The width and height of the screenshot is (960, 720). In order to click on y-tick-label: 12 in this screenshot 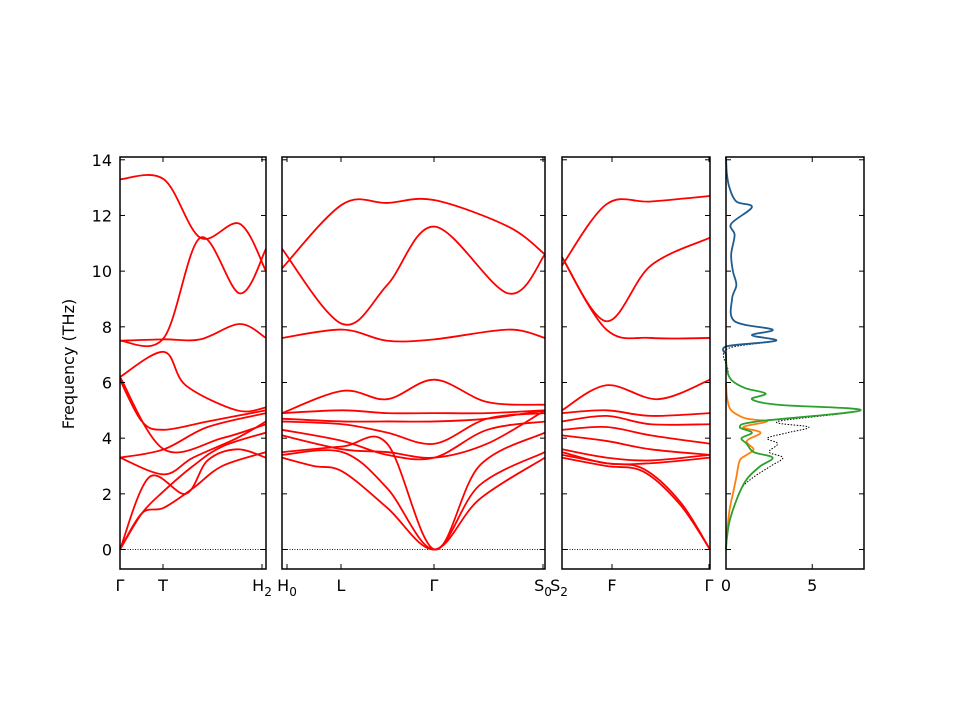, I will do `click(102, 215)`.